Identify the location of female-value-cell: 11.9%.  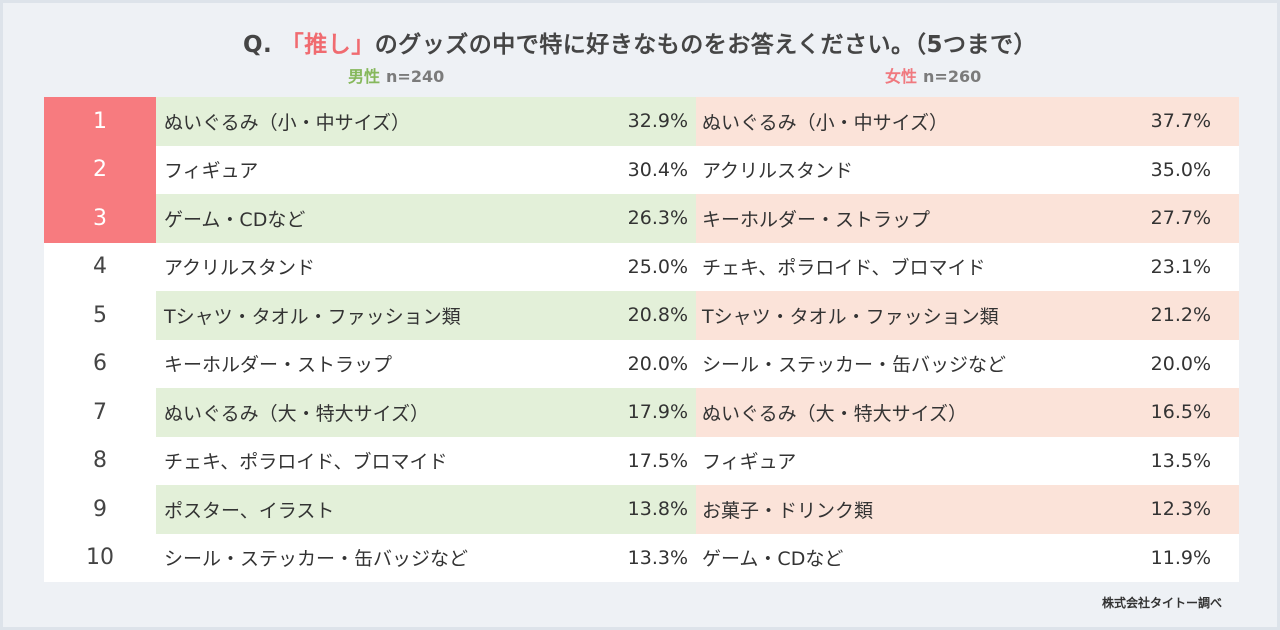
(1180, 557).